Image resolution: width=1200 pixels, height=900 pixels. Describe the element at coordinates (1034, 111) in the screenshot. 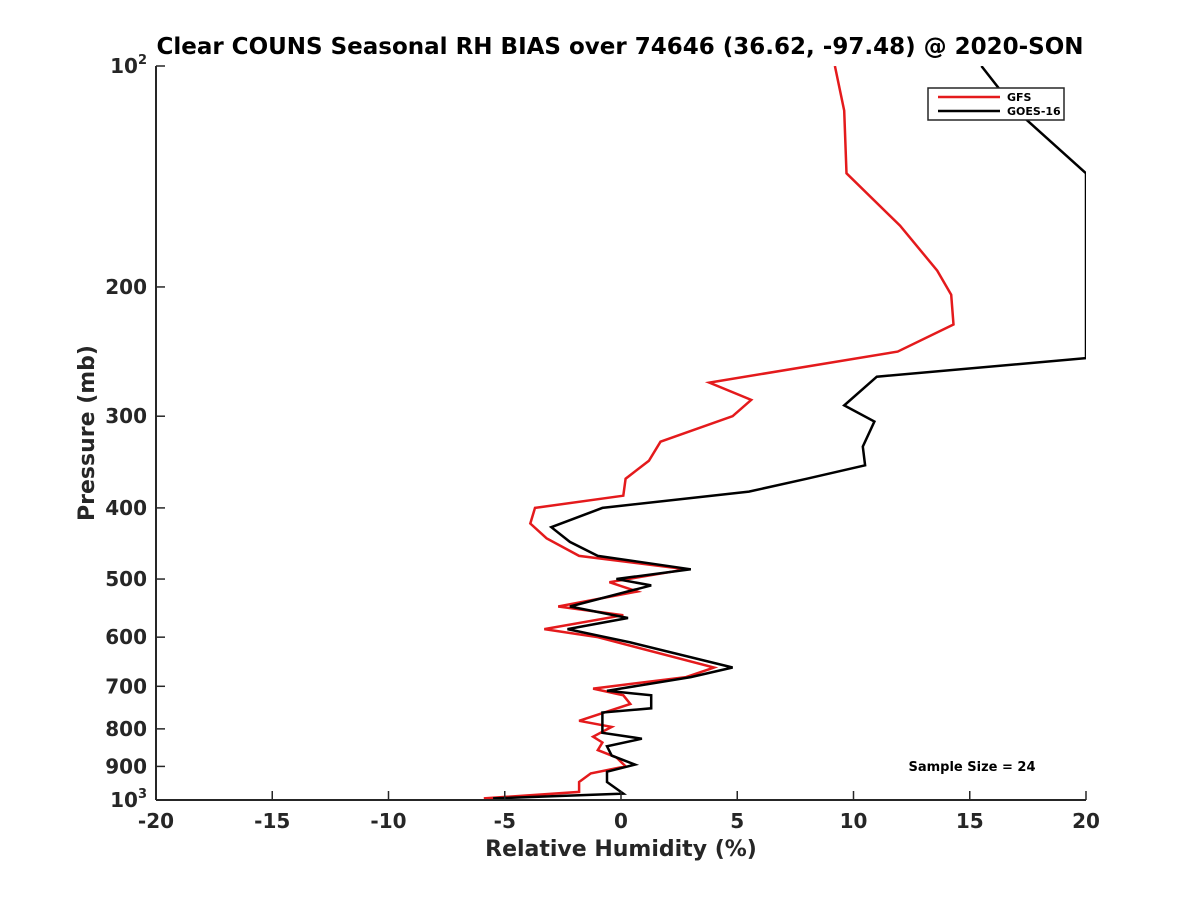

I see `legend-label-goes-16: GOES-16` at that location.